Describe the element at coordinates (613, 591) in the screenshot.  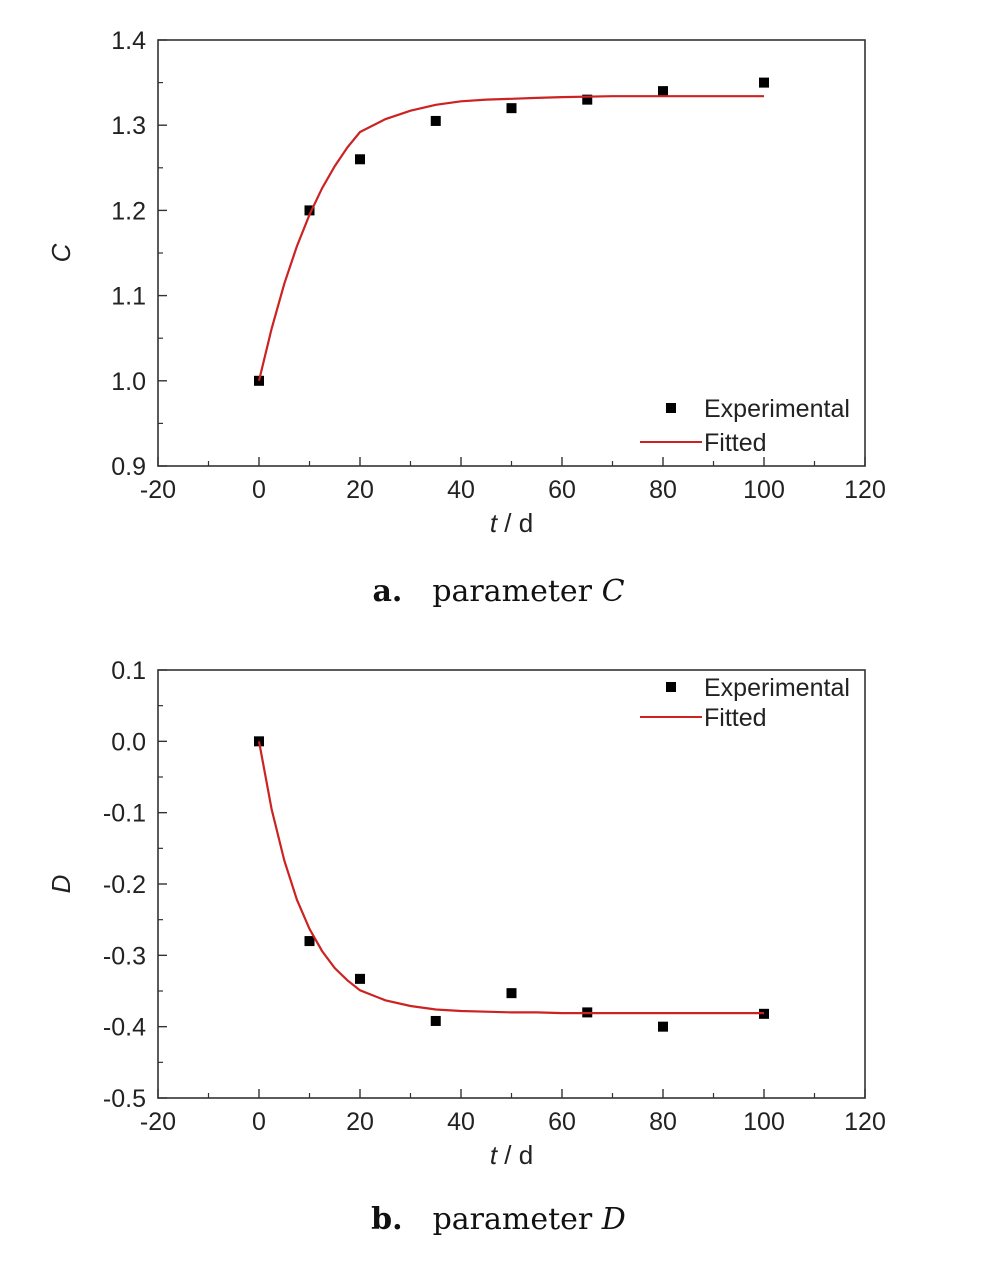
I see `caption-c-var: C` at that location.